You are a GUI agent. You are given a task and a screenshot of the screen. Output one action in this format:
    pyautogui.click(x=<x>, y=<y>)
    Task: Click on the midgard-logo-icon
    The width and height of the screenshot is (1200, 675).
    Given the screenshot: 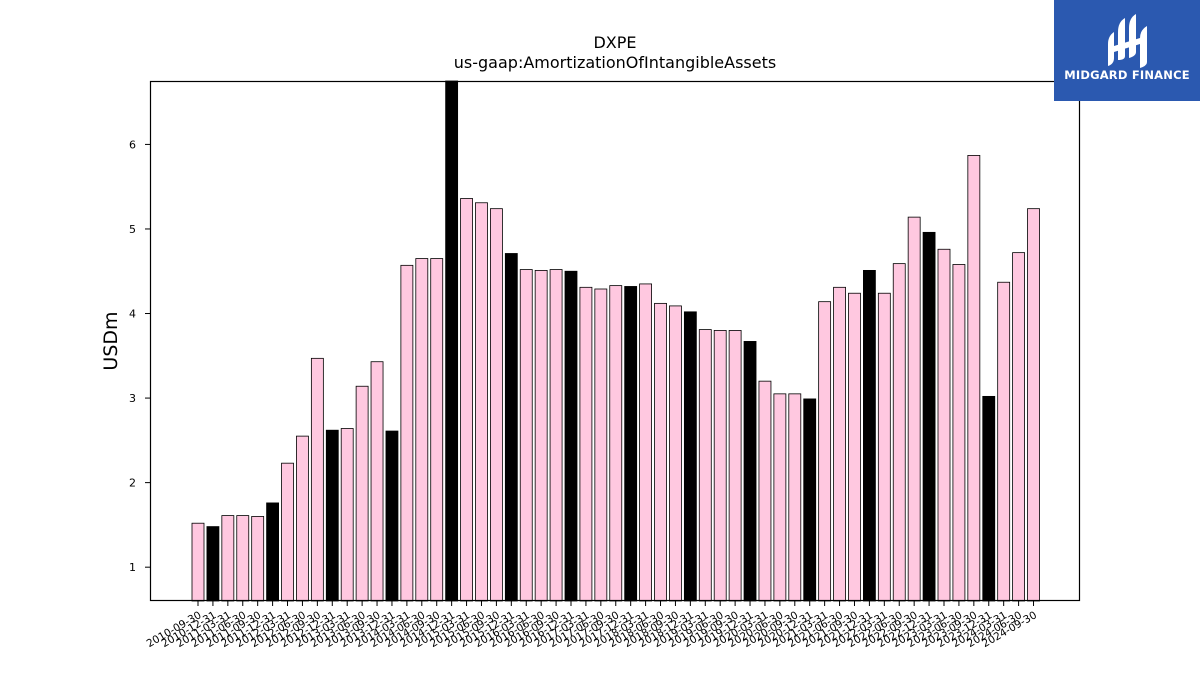 What is the action you would take?
    pyautogui.click(x=1127, y=41)
    